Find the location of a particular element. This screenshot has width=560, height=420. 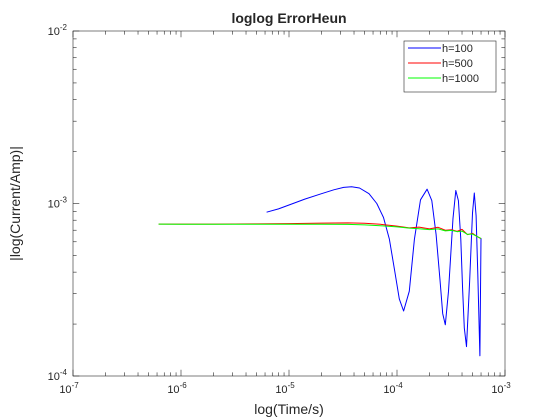

x-tick-exponent: -4 is located at coordinates (400, 385).